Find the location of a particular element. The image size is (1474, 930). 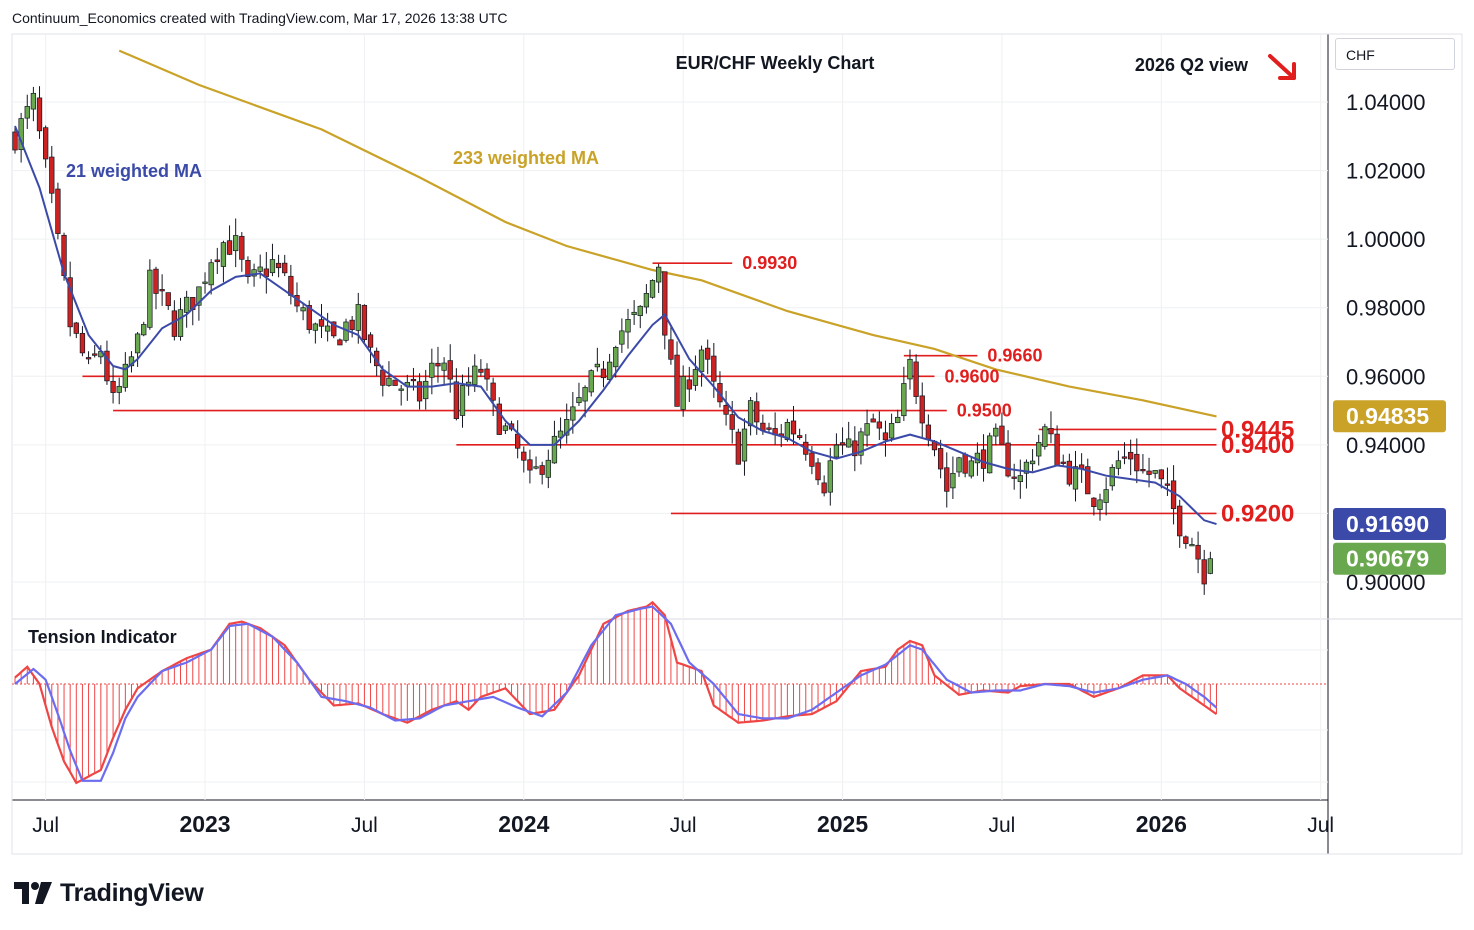

tradingview-logo: TradingView is located at coordinates (109, 893).